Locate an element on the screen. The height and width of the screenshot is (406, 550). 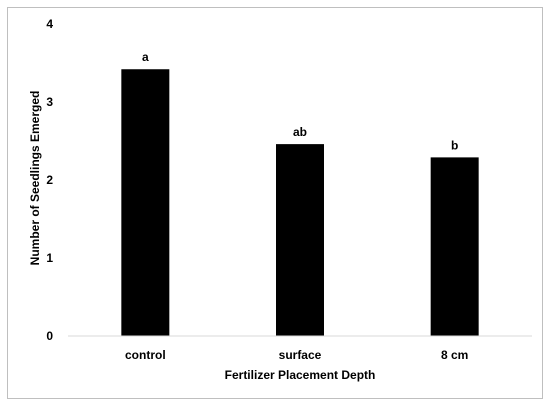
y-tick-label: 1 is located at coordinates (49, 258).